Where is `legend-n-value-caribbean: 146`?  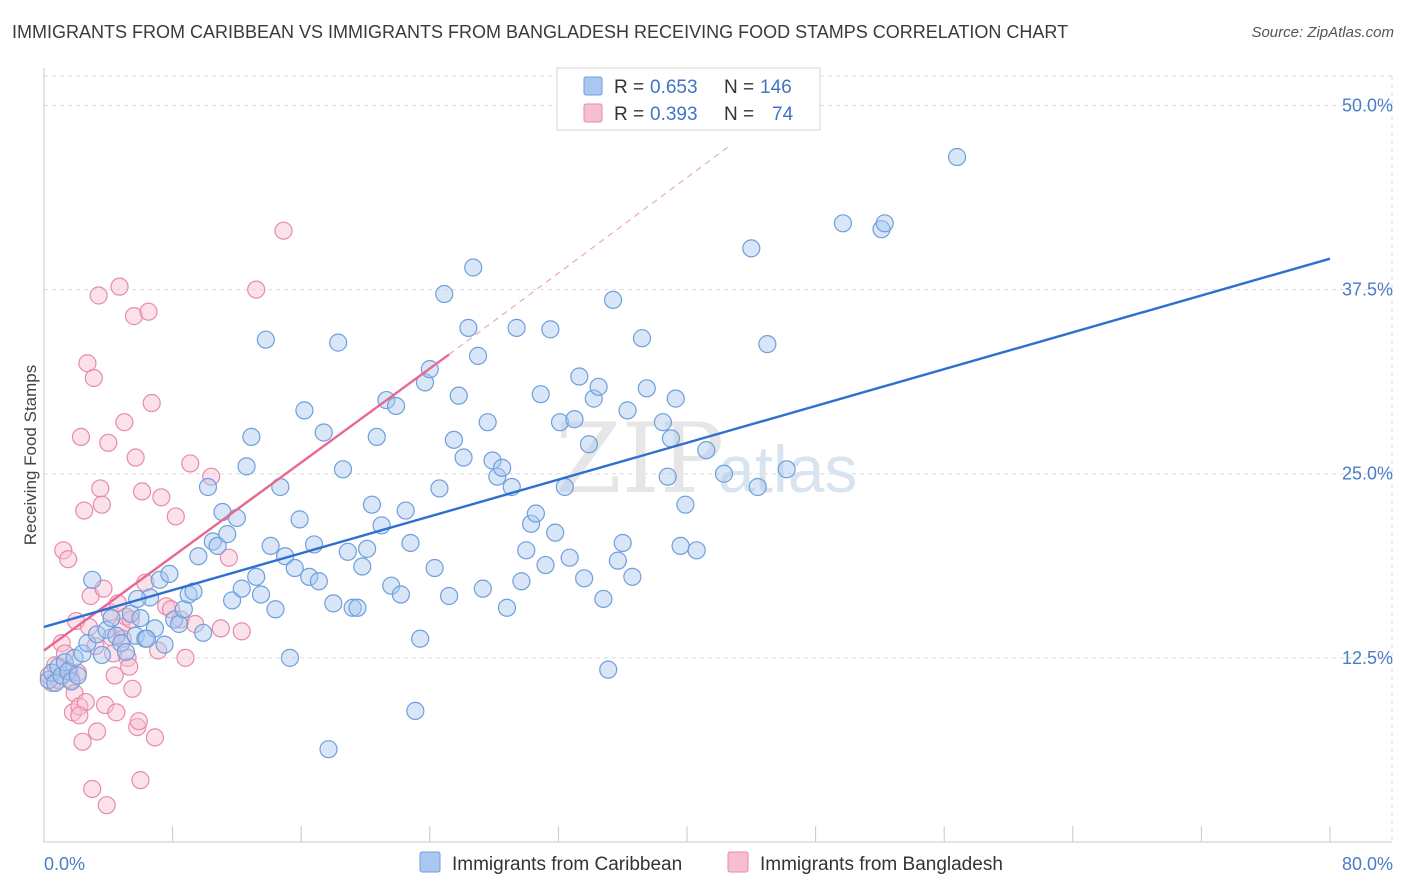 legend-n-value-caribbean: 146 is located at coordinates (776, 87).